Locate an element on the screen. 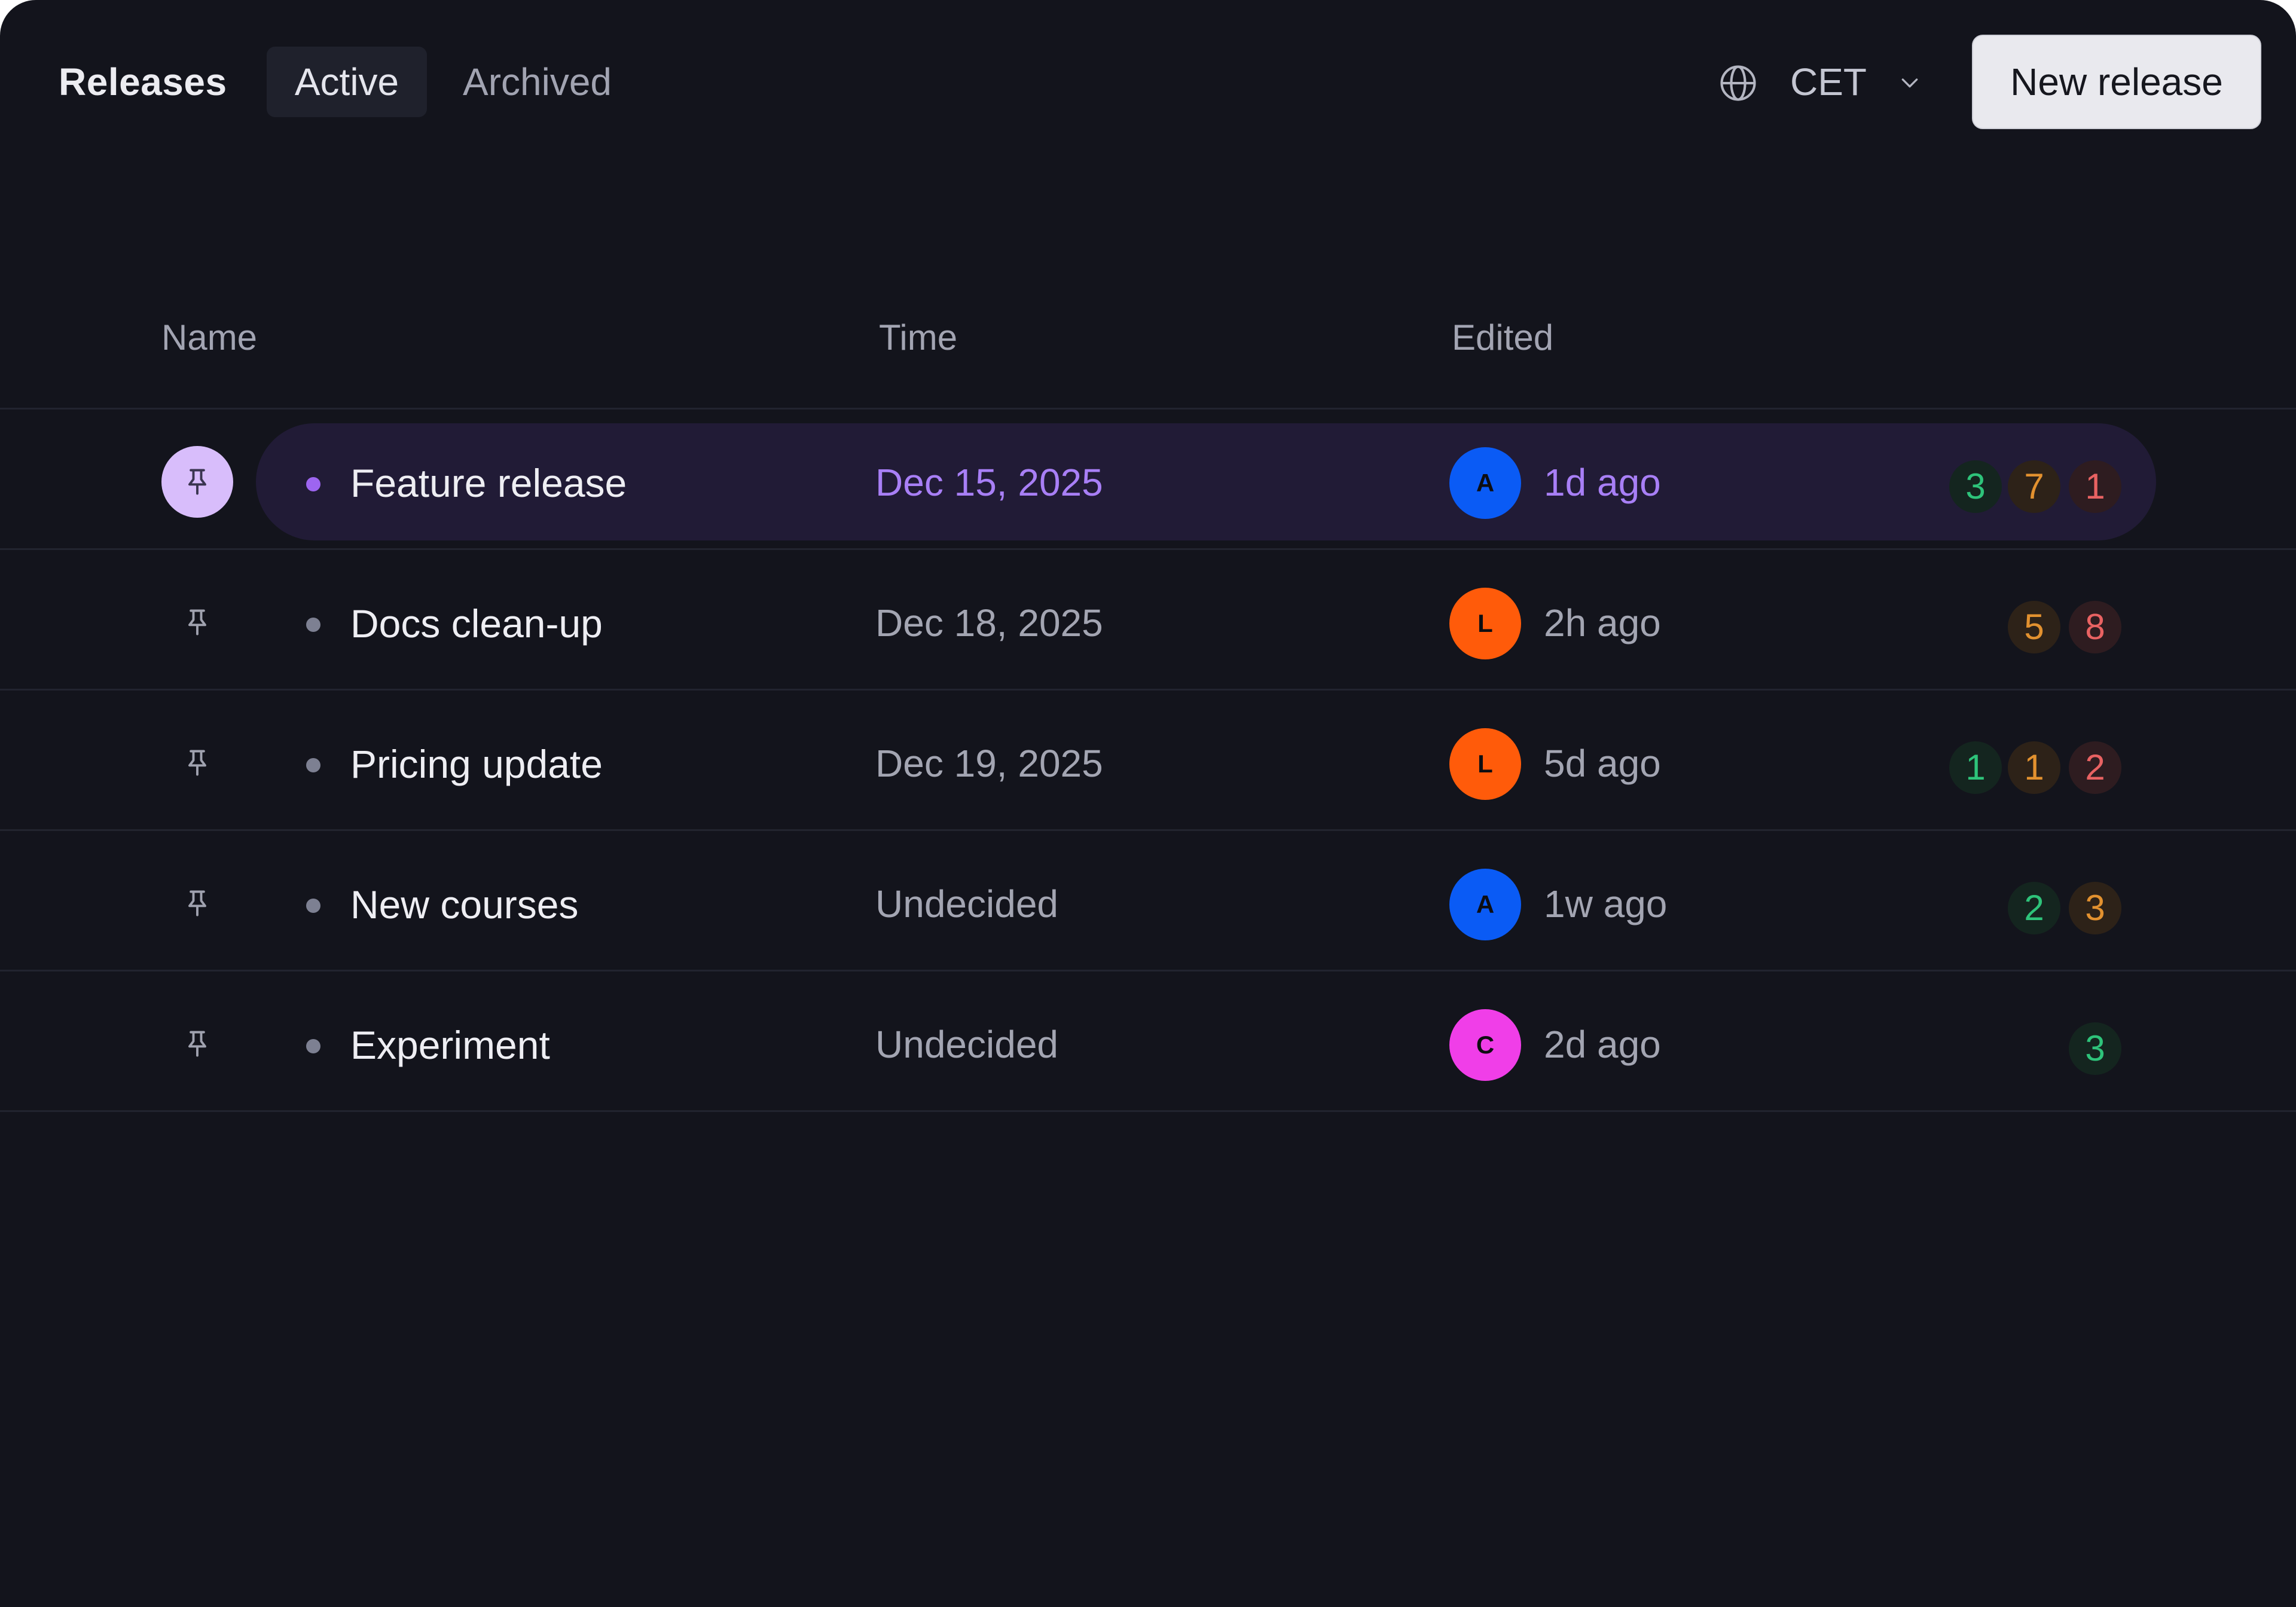 The image size is (2296, 1607). row-name: Pricing update is located at coordinates (476, 764).